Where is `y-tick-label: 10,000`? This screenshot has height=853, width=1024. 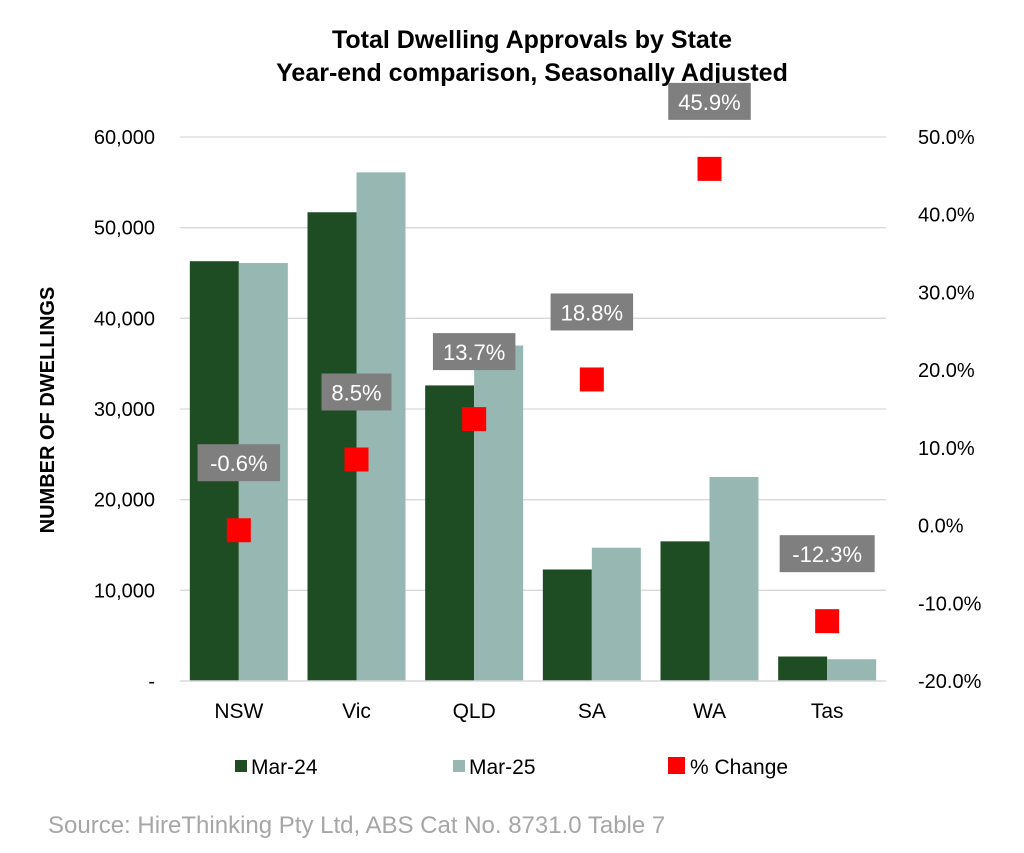 y-tick-label: 10,000 is located at coordinates (124, 591).